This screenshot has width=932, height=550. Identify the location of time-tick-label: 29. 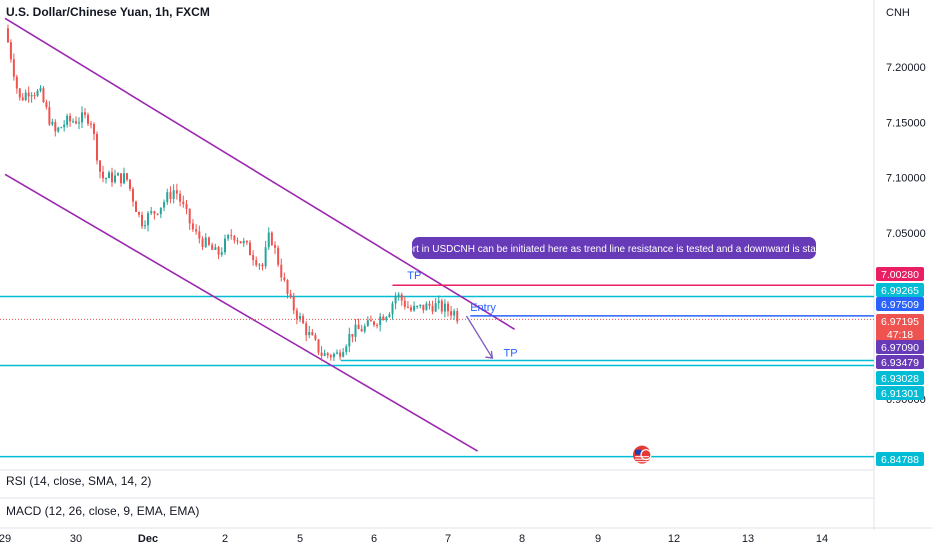
(5, 539).